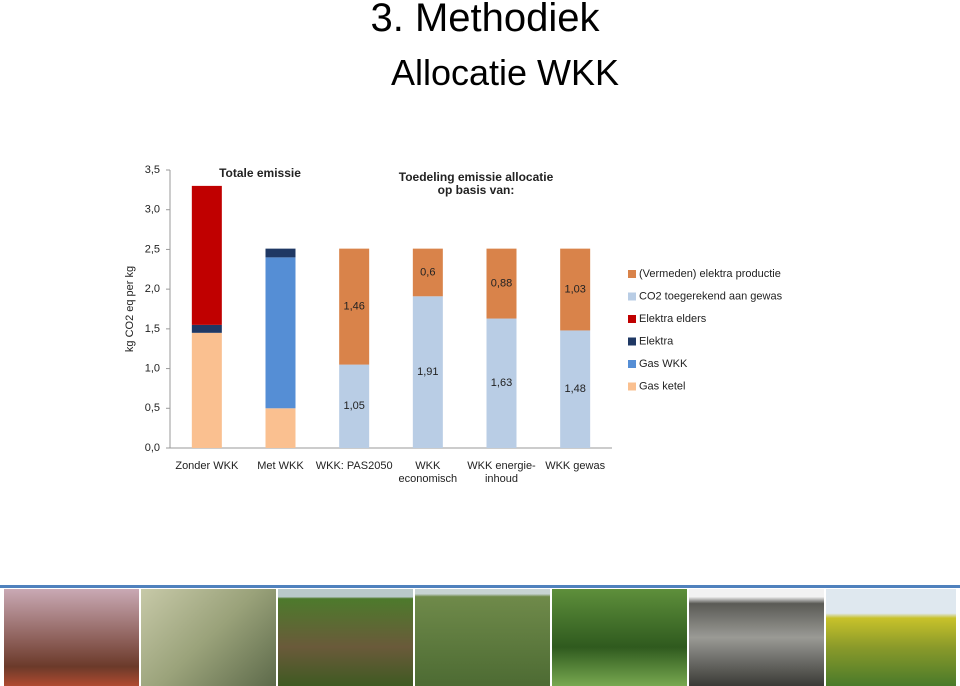 This screenshot has height=686, width=960. What do you see at coordinates (501, 472) in the screenshot?
I see `x-tick-label: WKK energie- inhoud` at bounding box center [501, 472].